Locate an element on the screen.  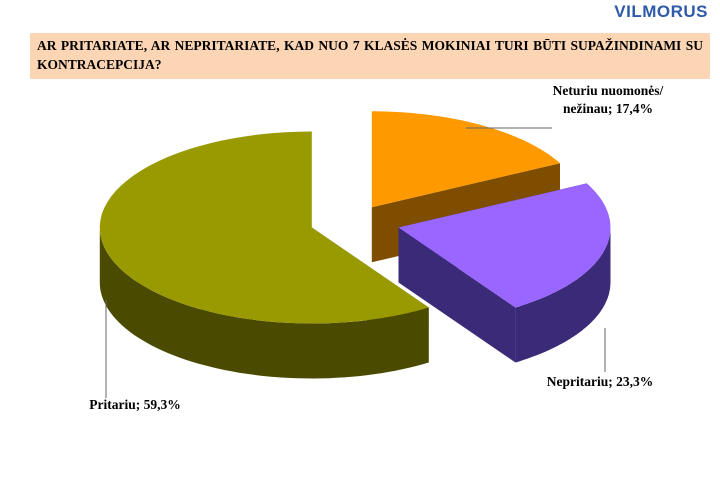
slice-side is located at coordinates (457, 295).